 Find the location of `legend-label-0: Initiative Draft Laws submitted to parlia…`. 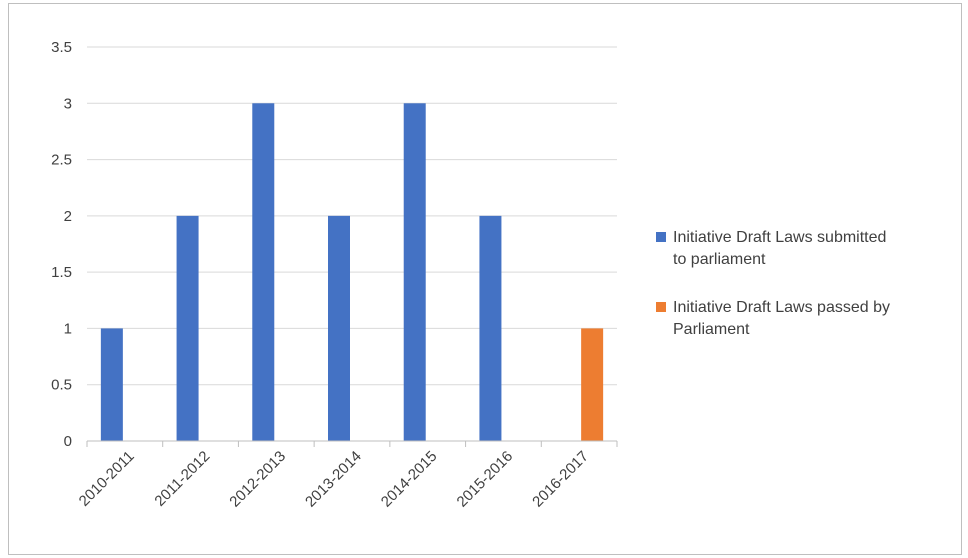

legend-label-0: Initiative Draft Laws submitted to parlia… is located at coordinates (779, 248).